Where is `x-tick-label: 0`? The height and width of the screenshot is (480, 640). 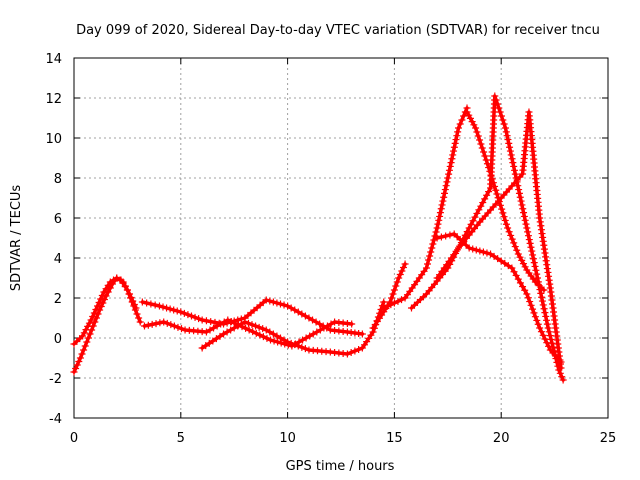 x-tick-label: 0 is located at coordinates (74, 438).